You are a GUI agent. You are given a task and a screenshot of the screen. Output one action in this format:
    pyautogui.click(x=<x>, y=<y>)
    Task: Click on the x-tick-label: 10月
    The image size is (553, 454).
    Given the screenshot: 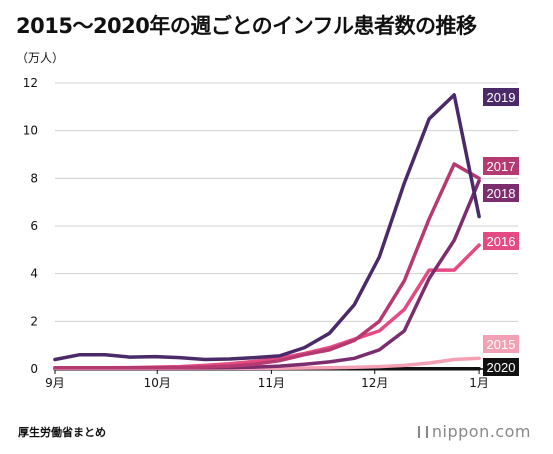 What is the action you would take?
    pyautogui.click(x=157, y=383)
    